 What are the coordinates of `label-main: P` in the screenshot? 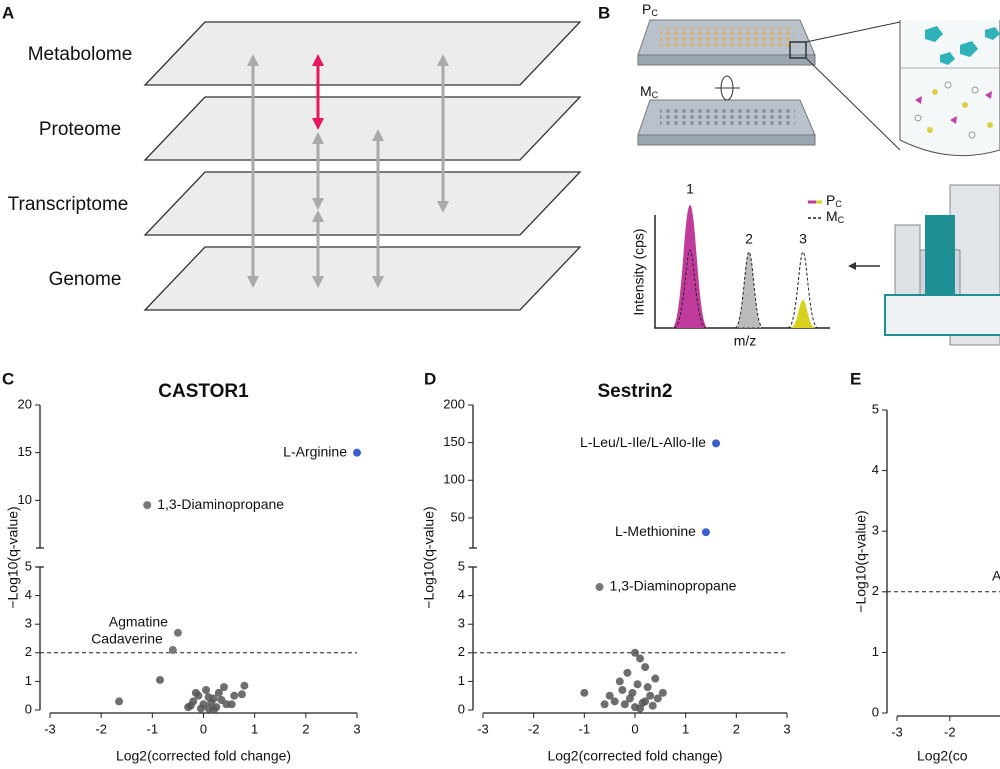 It's located at (646, 9).